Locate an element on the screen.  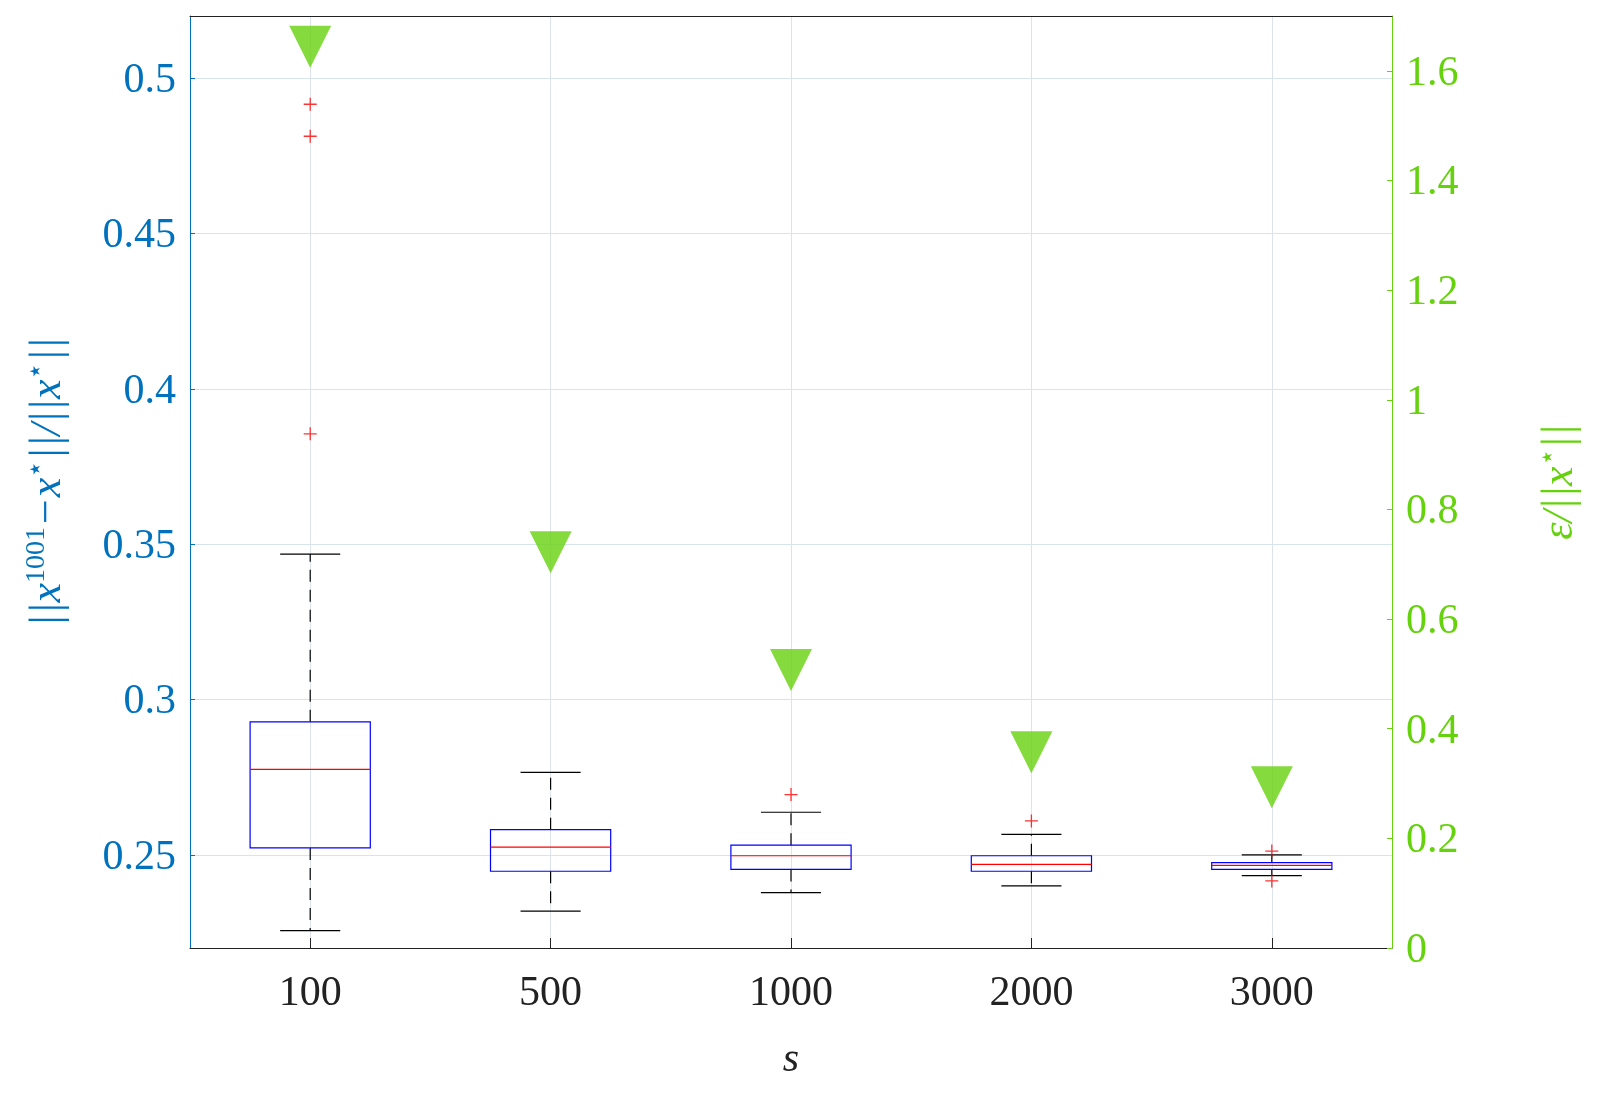
y2-tick-label: 0.4 is located at coordinates (1432, 728).